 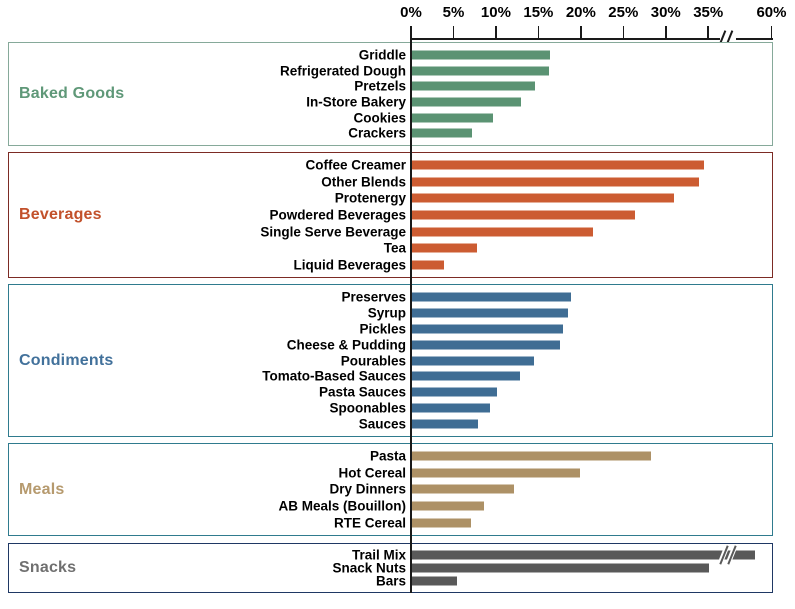 I want to click on axis-tick-label: 60%, so click(x=771, y=12).